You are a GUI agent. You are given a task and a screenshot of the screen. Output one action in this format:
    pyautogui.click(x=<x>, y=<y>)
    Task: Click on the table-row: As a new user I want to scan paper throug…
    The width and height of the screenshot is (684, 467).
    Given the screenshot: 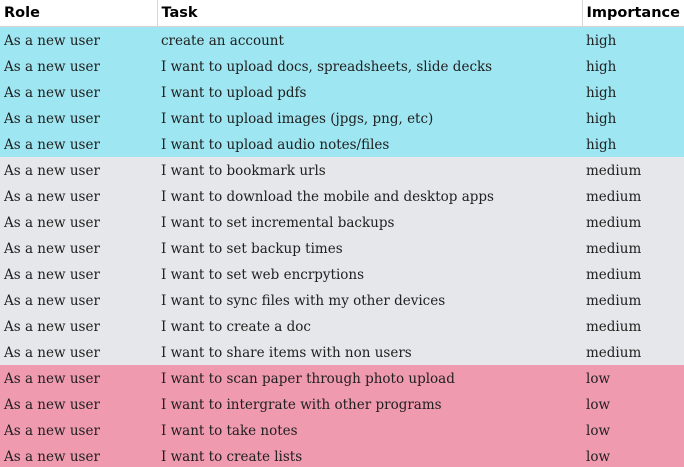 What is the action you would take?
    pyautogui.click(x=342, y=377)
    